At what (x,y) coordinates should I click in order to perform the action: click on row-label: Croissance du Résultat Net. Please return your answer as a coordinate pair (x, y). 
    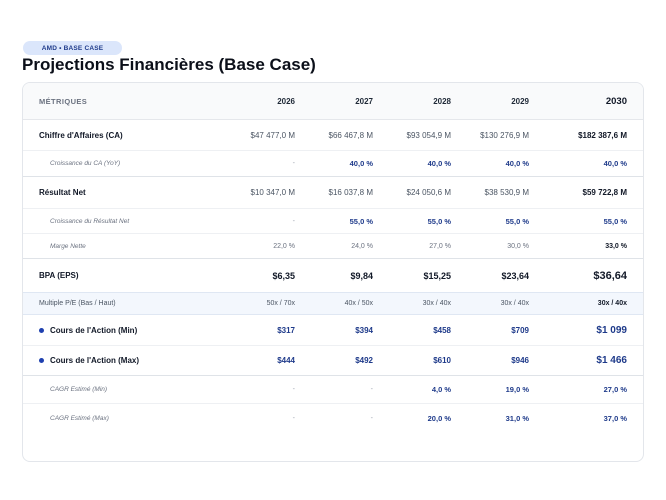
    Looking at the image, I should click on (90, 221).